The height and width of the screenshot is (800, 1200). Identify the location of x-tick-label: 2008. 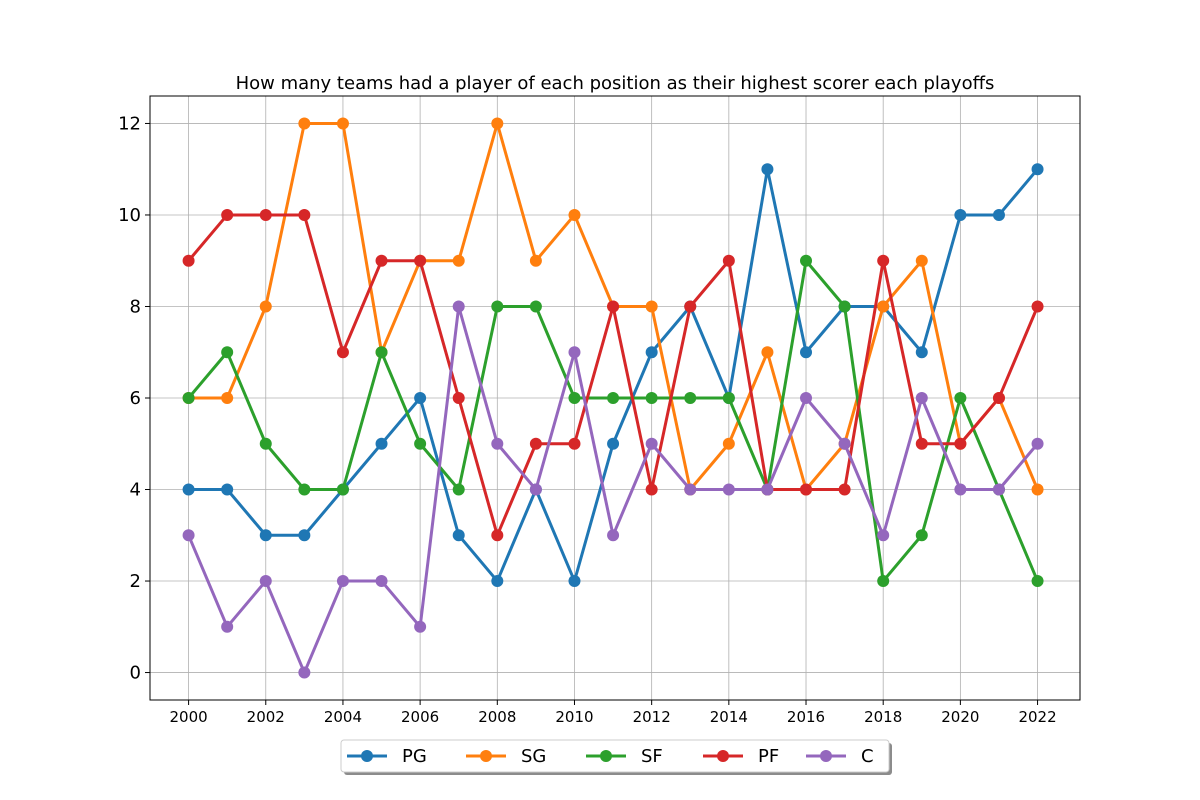
(497, 717).